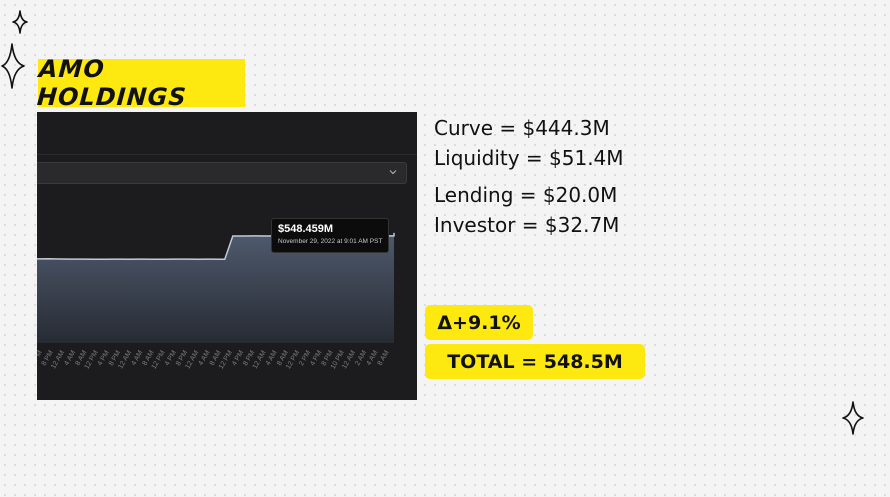 This screenshot has width=890, height=497. What do you see at coordinates (306, 229) in the screenshot?
I see `tooltip-value: $548.459M` at bounding box center [306, 229].